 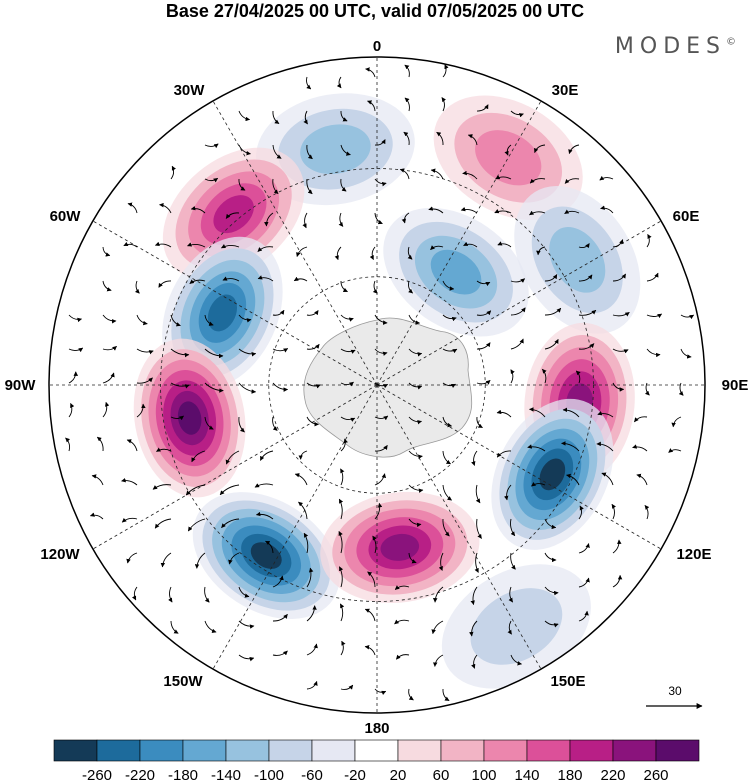 What do you see at coordinates (441, 775) in the screenshot?
I see `colorbar-tick-label: 60` at bounding box center [441, 775].